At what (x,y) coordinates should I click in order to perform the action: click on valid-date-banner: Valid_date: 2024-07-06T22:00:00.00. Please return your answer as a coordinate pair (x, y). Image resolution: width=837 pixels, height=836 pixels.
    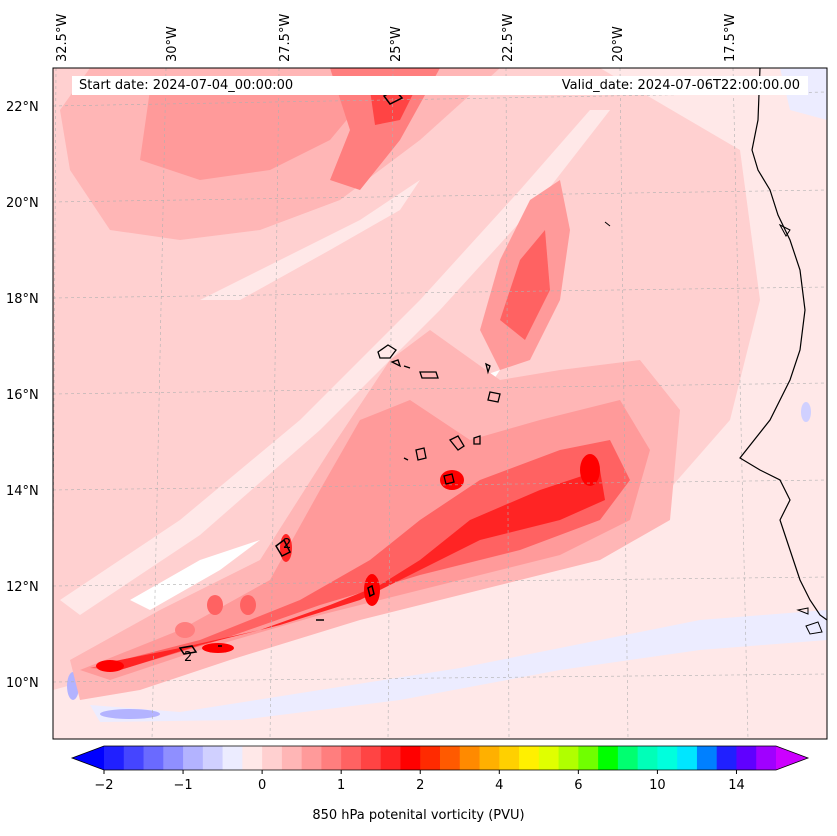
    Looking at the image, I should click on (650, 85).